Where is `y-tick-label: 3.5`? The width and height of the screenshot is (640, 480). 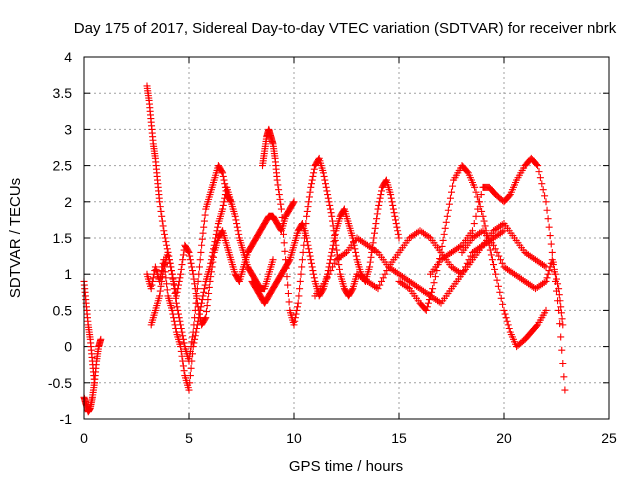 y-tick-label: 3.5 is located at coordinates (63, 93).